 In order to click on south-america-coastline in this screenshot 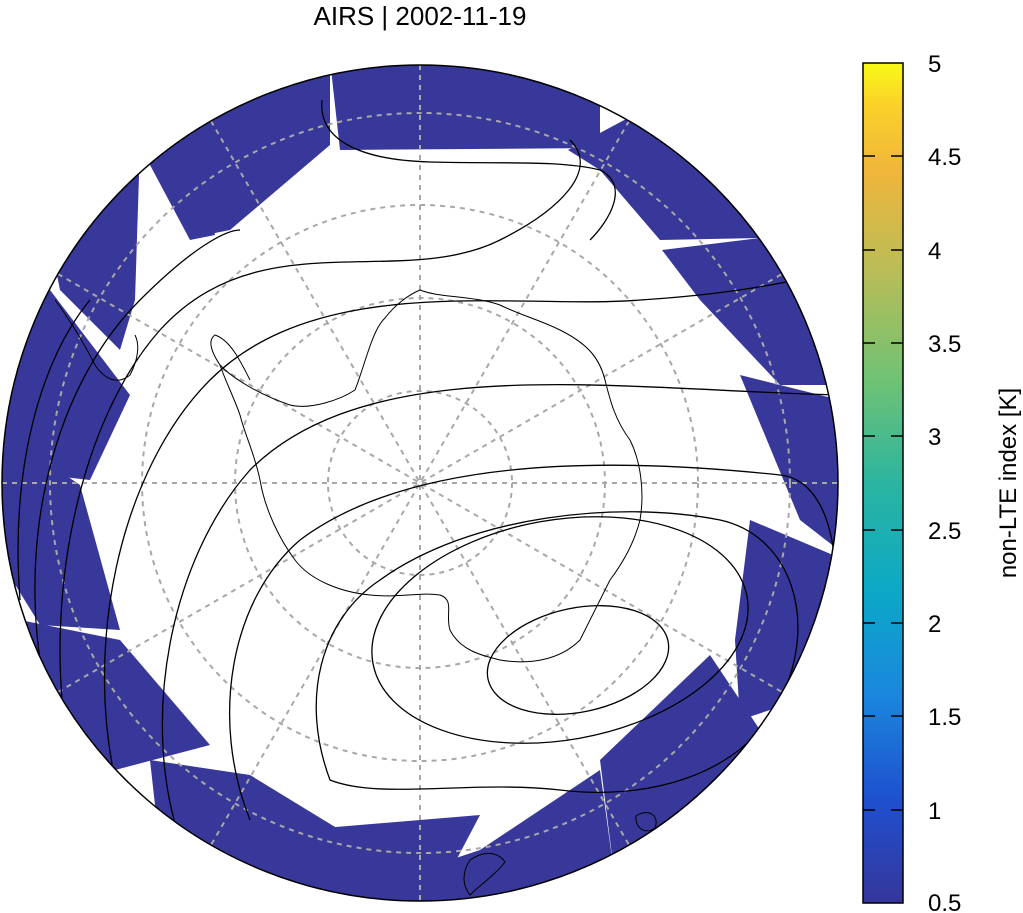, I will do `click(96, 340)`.